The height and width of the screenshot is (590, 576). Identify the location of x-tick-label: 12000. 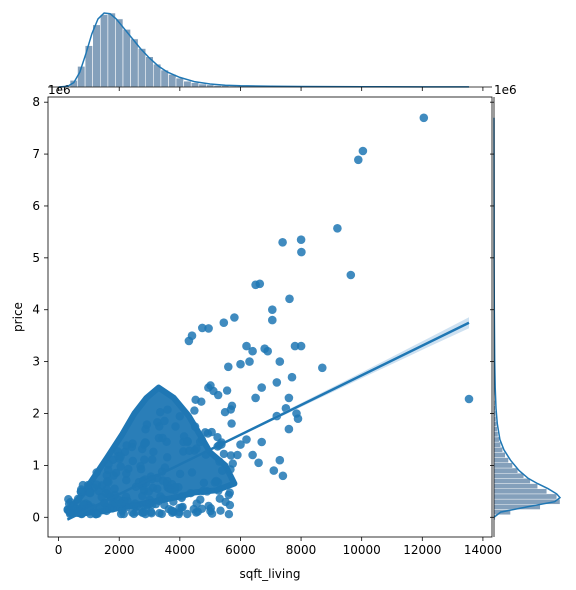
(422, 550).